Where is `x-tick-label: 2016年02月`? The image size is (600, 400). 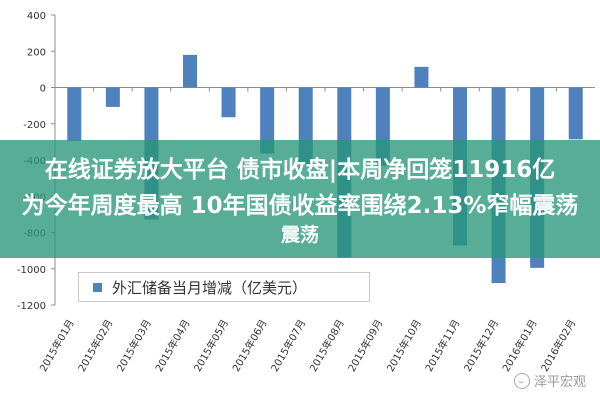
x-tick-label: 2016年02月 is located at coordinates (558, 345).